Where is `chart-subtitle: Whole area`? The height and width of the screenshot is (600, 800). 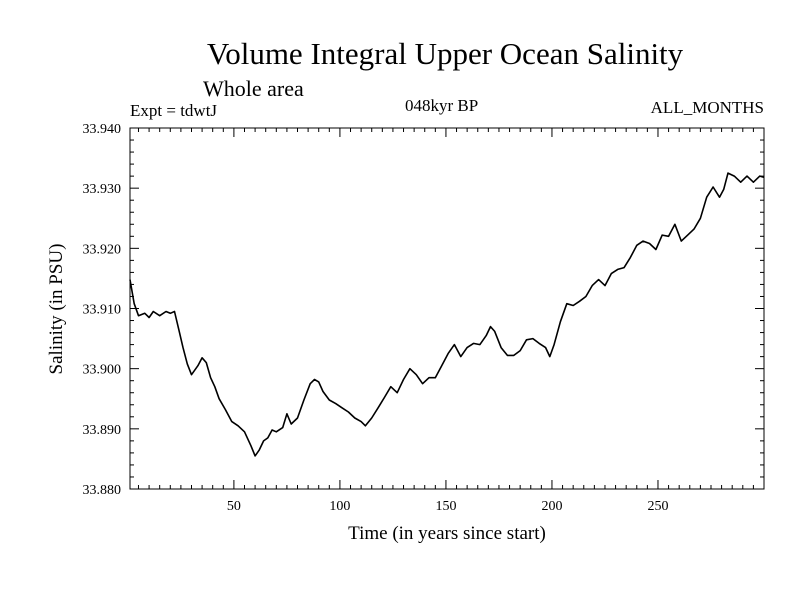
chart-subtitle: Whole area is located at coordinates (253, 88).